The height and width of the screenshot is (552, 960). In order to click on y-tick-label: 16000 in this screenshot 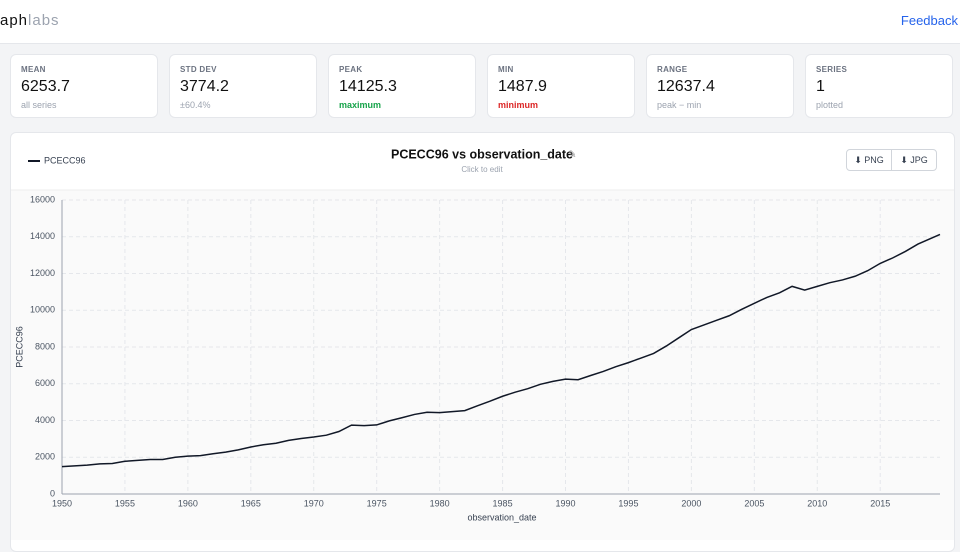, I will do `click(42, 199)`.